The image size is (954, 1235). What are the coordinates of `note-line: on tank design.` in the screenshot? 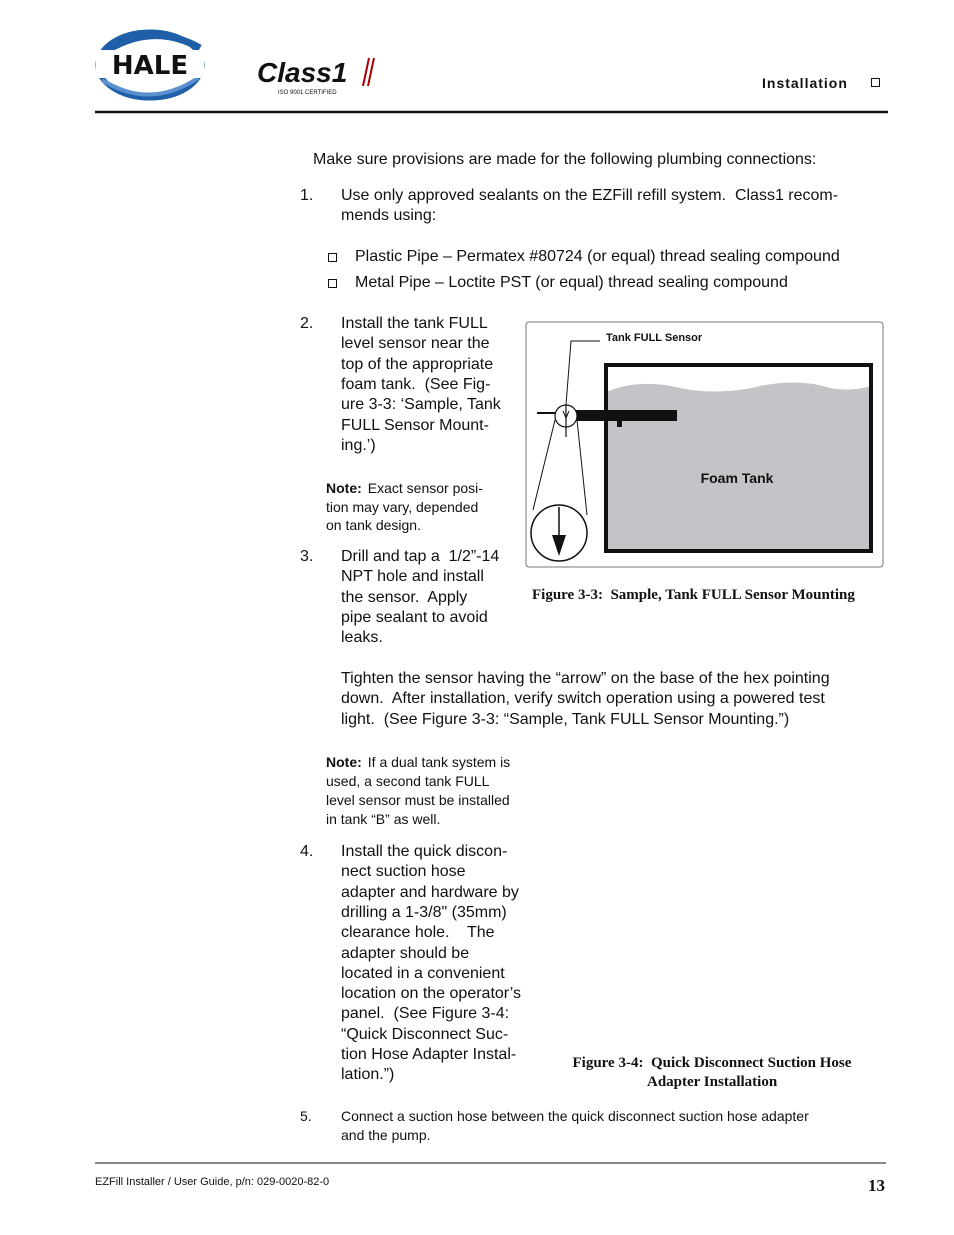 It's located at (373, 525).